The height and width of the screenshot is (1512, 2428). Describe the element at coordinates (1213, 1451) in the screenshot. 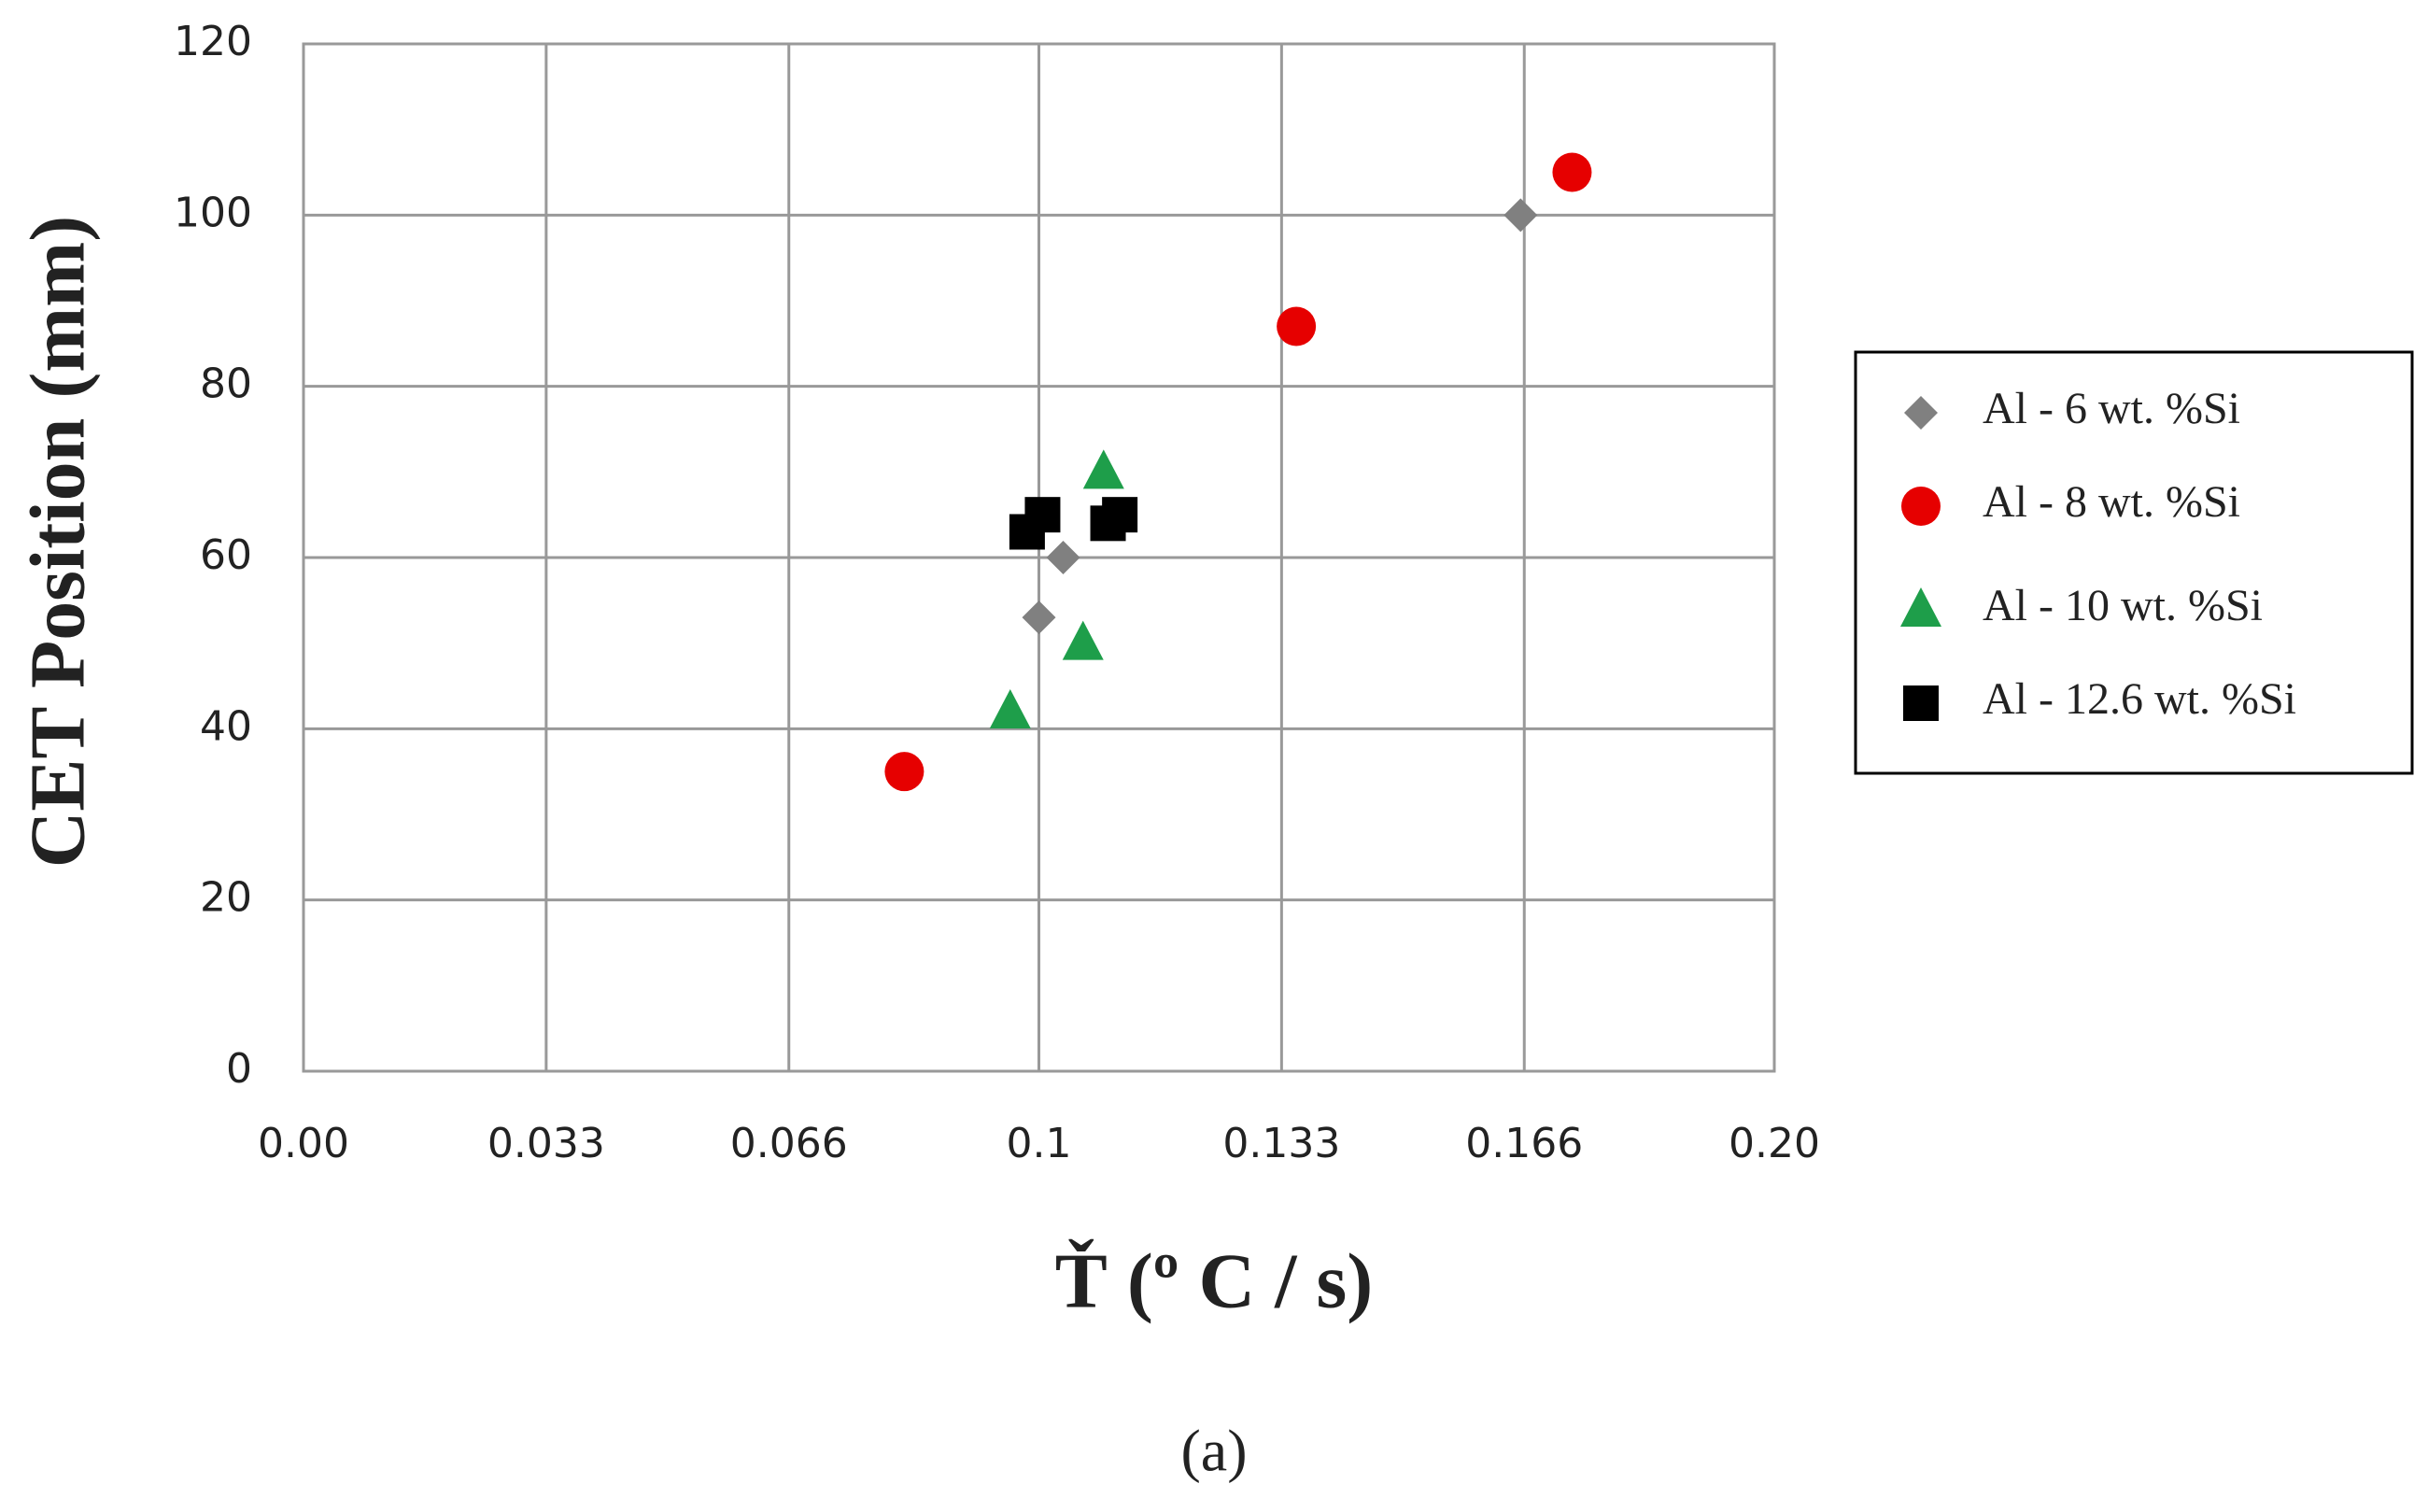

I see `caption: (a)` at that location.